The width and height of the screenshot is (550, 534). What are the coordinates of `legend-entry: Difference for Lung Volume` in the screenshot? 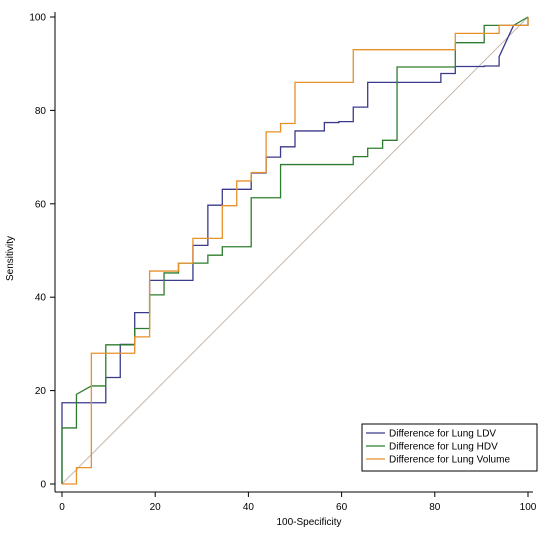 It's located at (449, 460).